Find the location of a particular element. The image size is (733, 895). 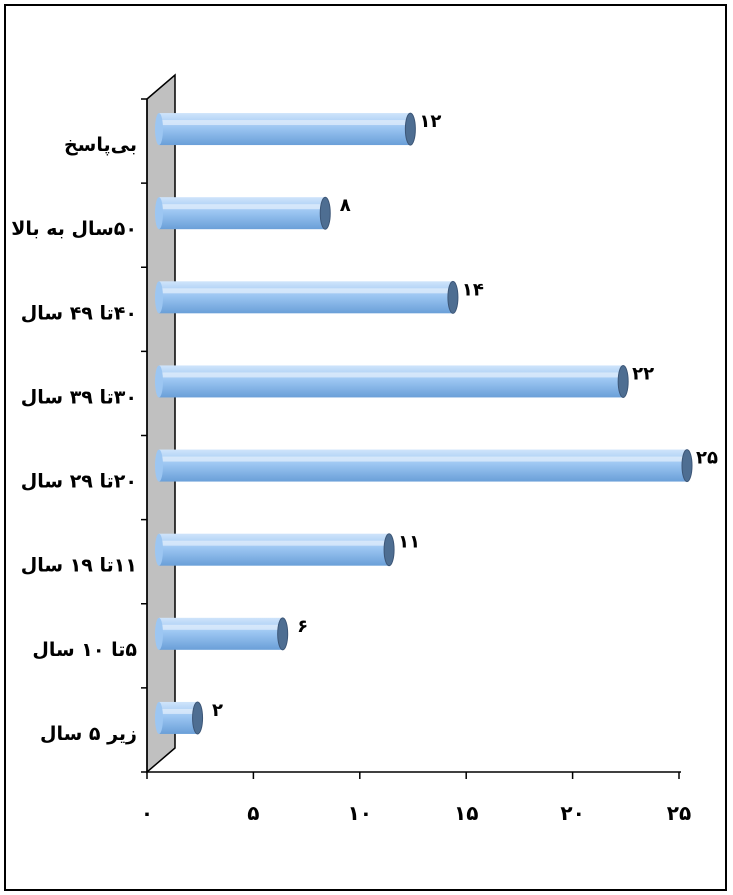

category-label: ۲۰تا ۲۹ سال is located at coordinates (79, 482).